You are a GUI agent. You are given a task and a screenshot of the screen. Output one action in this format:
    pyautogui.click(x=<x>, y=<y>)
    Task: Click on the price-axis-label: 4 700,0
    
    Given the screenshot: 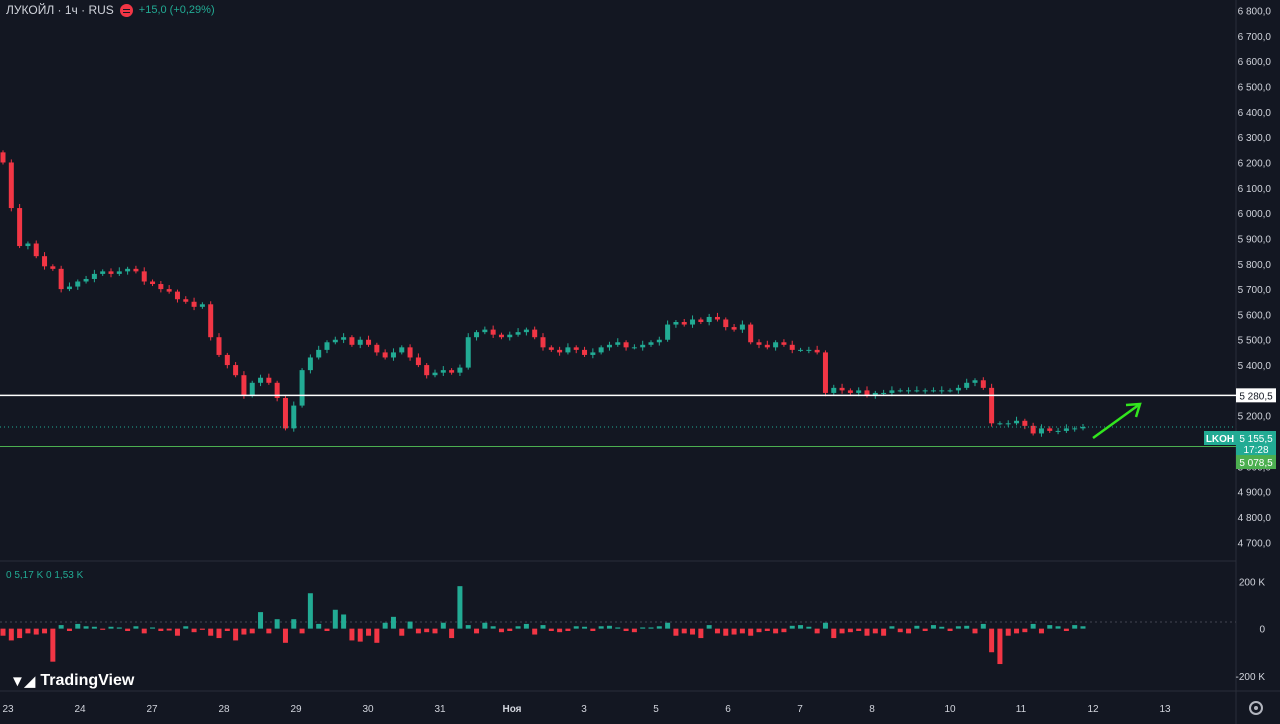 What is the action you would take?
    pyautogui.click(x=1255, y=543)
    